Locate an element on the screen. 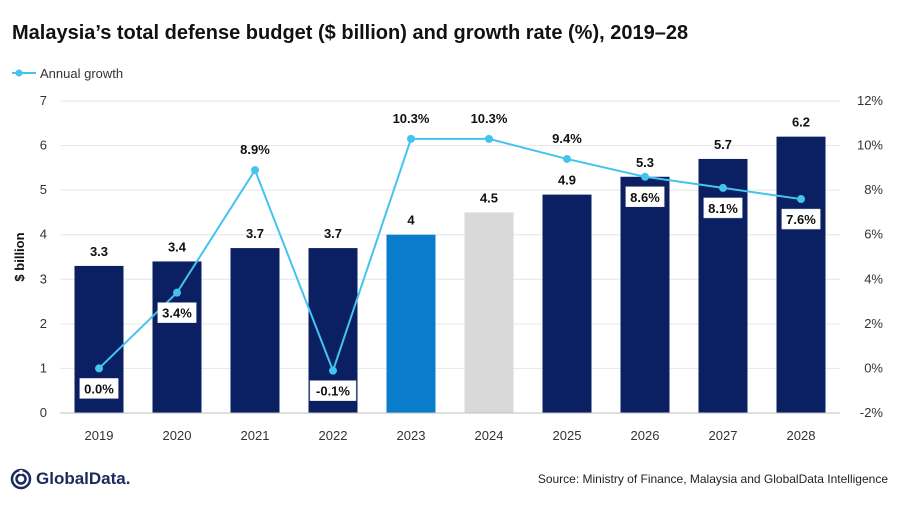 The image size is (900, 506). legend: Annual growth is located at coordinates (67, 73).